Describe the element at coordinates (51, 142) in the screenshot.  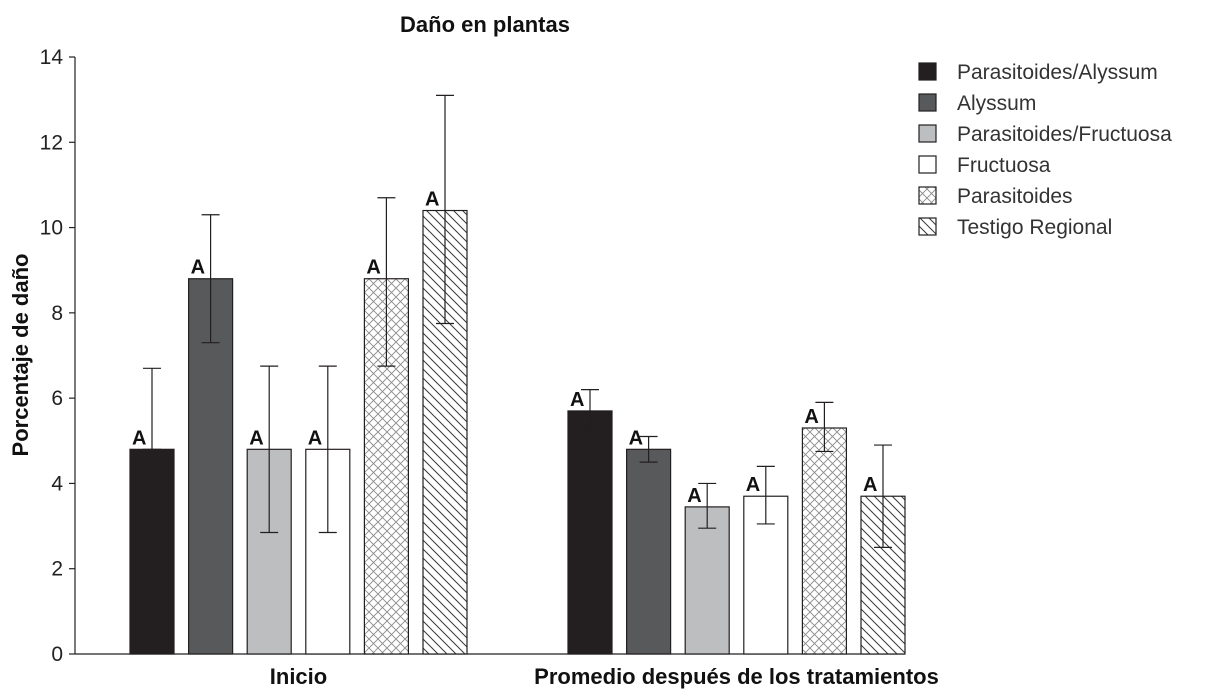
I see `y-tick-label: 12` at that location.